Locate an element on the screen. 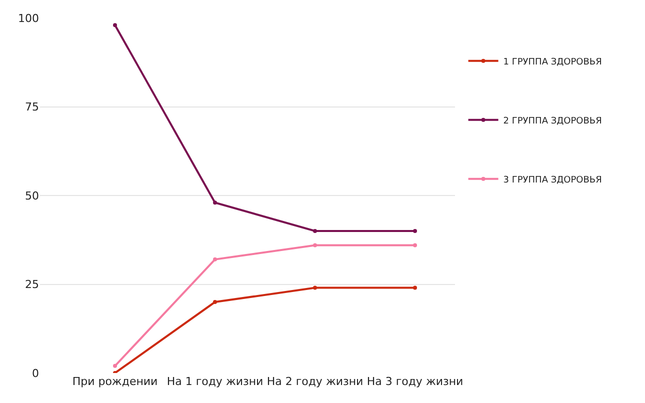  legend-label: 2 ГРУППА ЗДОРОВЬЯ is located at coordinates (552, 121).